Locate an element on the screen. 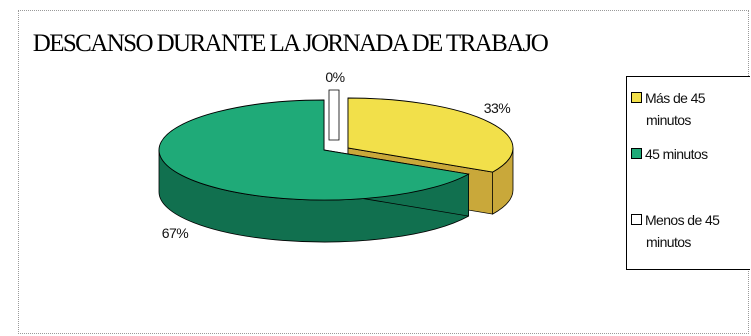 This screenshot has width=751, height=336. data-label-menos-de-45: 0% is located at coordinates (334, 77).